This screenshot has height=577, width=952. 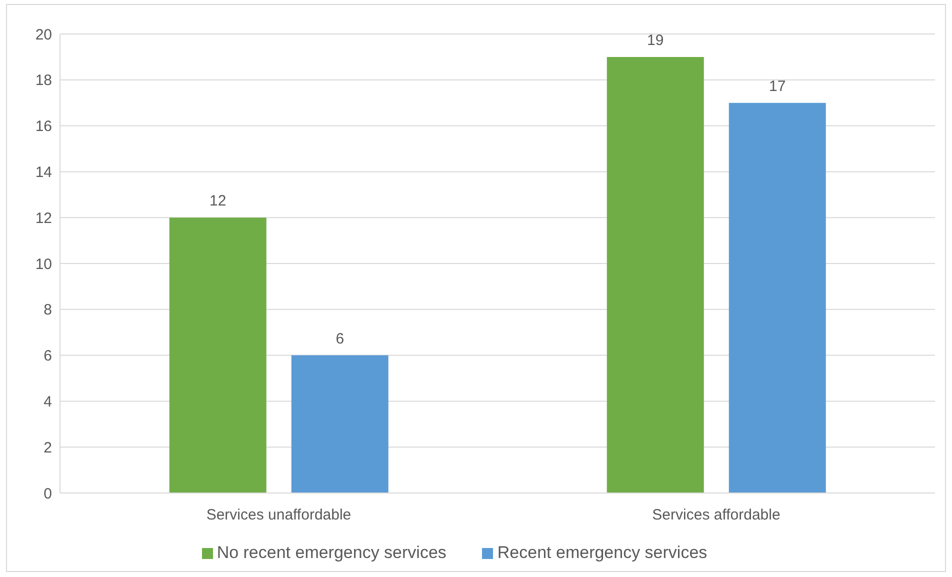 I want to click on y-tick-label: 20, so click(x=43, y=35).